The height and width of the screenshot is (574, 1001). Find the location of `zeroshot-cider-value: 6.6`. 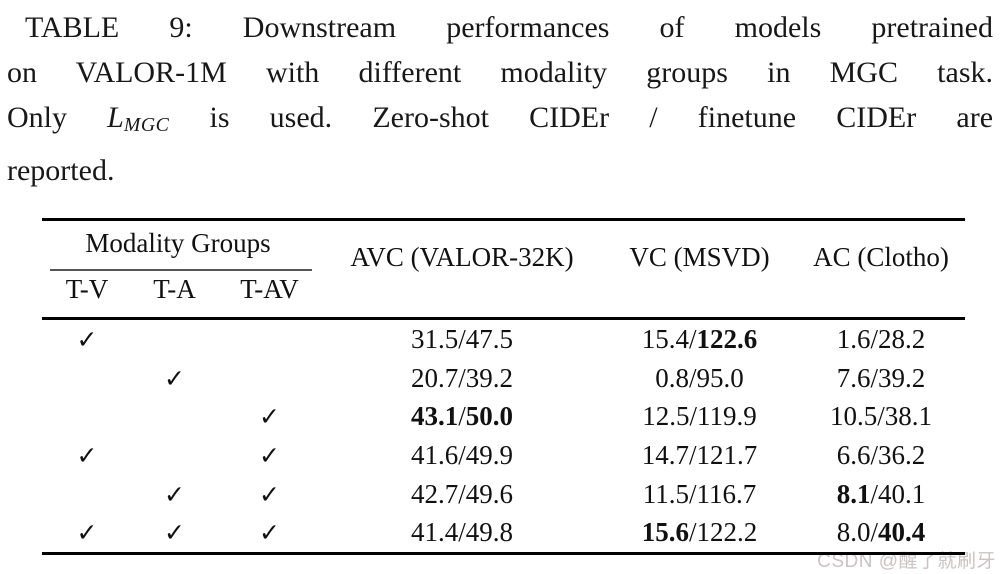

zeroshot-cider-value: 6.6 is located at coordinates (853, 454).